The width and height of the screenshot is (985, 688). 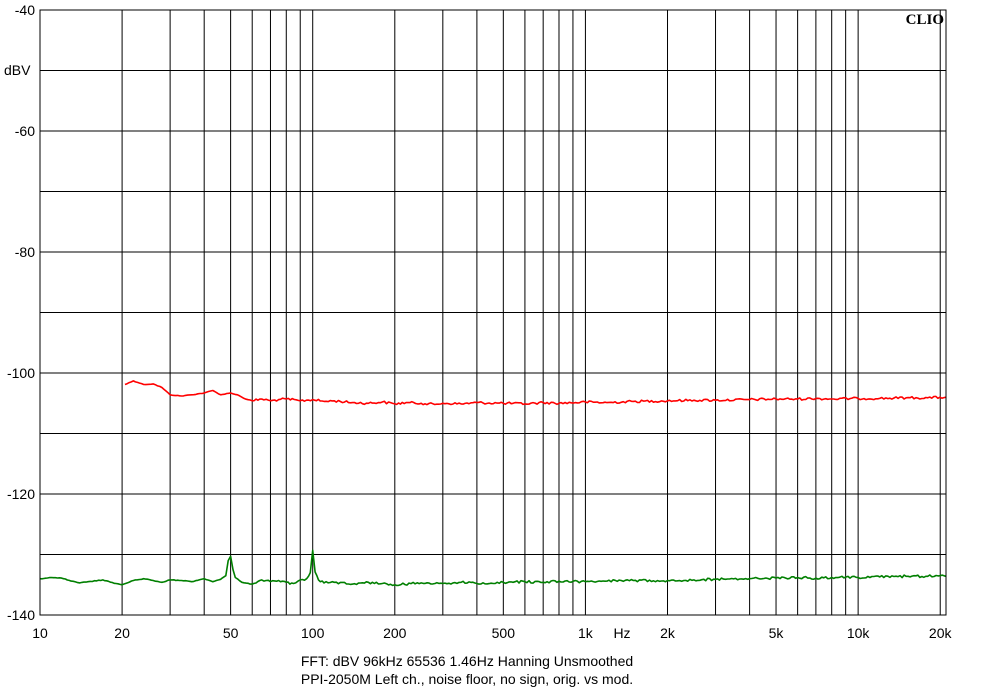 I want to click on x-tick-label: 2k, so click(x=668, y=633).